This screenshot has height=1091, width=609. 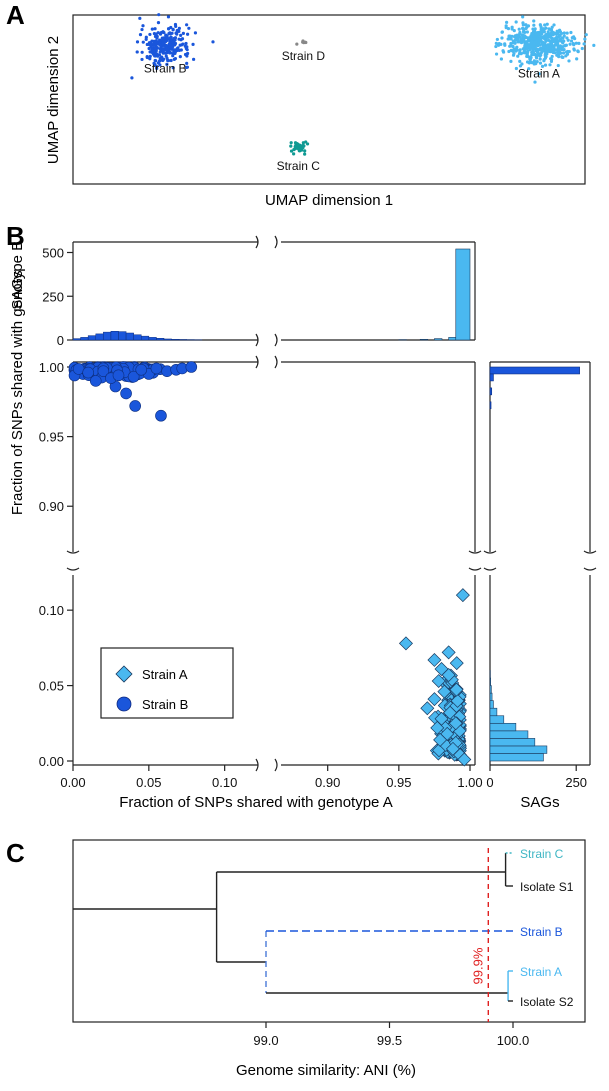 What do you see at coordinates (124, 674) in the screenshot?
I see `legend-marker-strain-a` at bounding box center [124, 674].